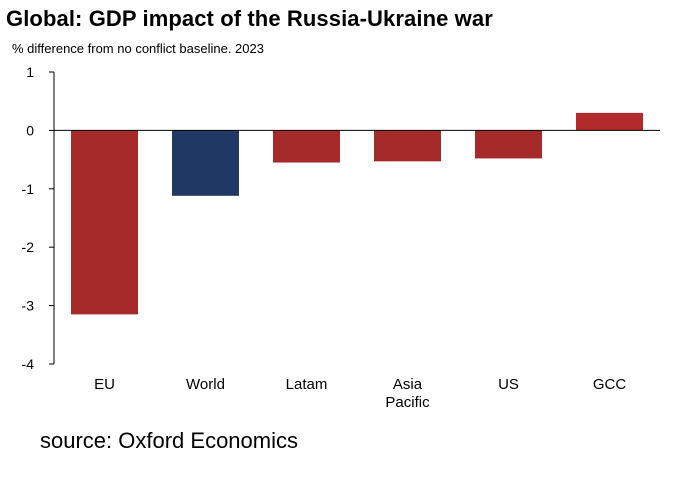  Describe the element at coordinates (508, 384) in the screenshot. I see `x-tick-label: US` at that location.